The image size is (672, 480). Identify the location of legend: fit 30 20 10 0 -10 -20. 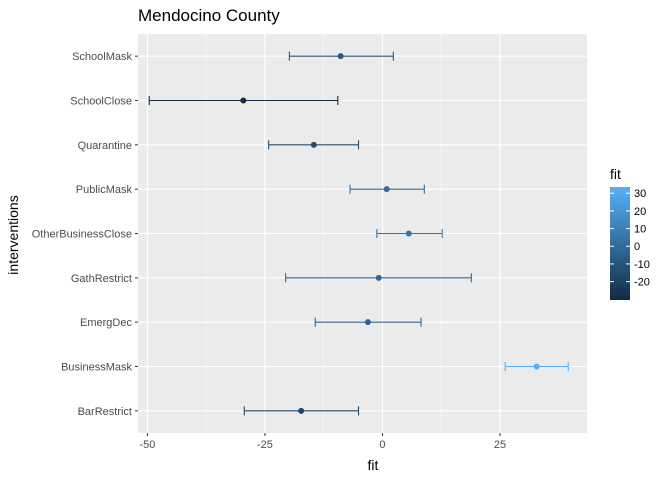
(630, 233).